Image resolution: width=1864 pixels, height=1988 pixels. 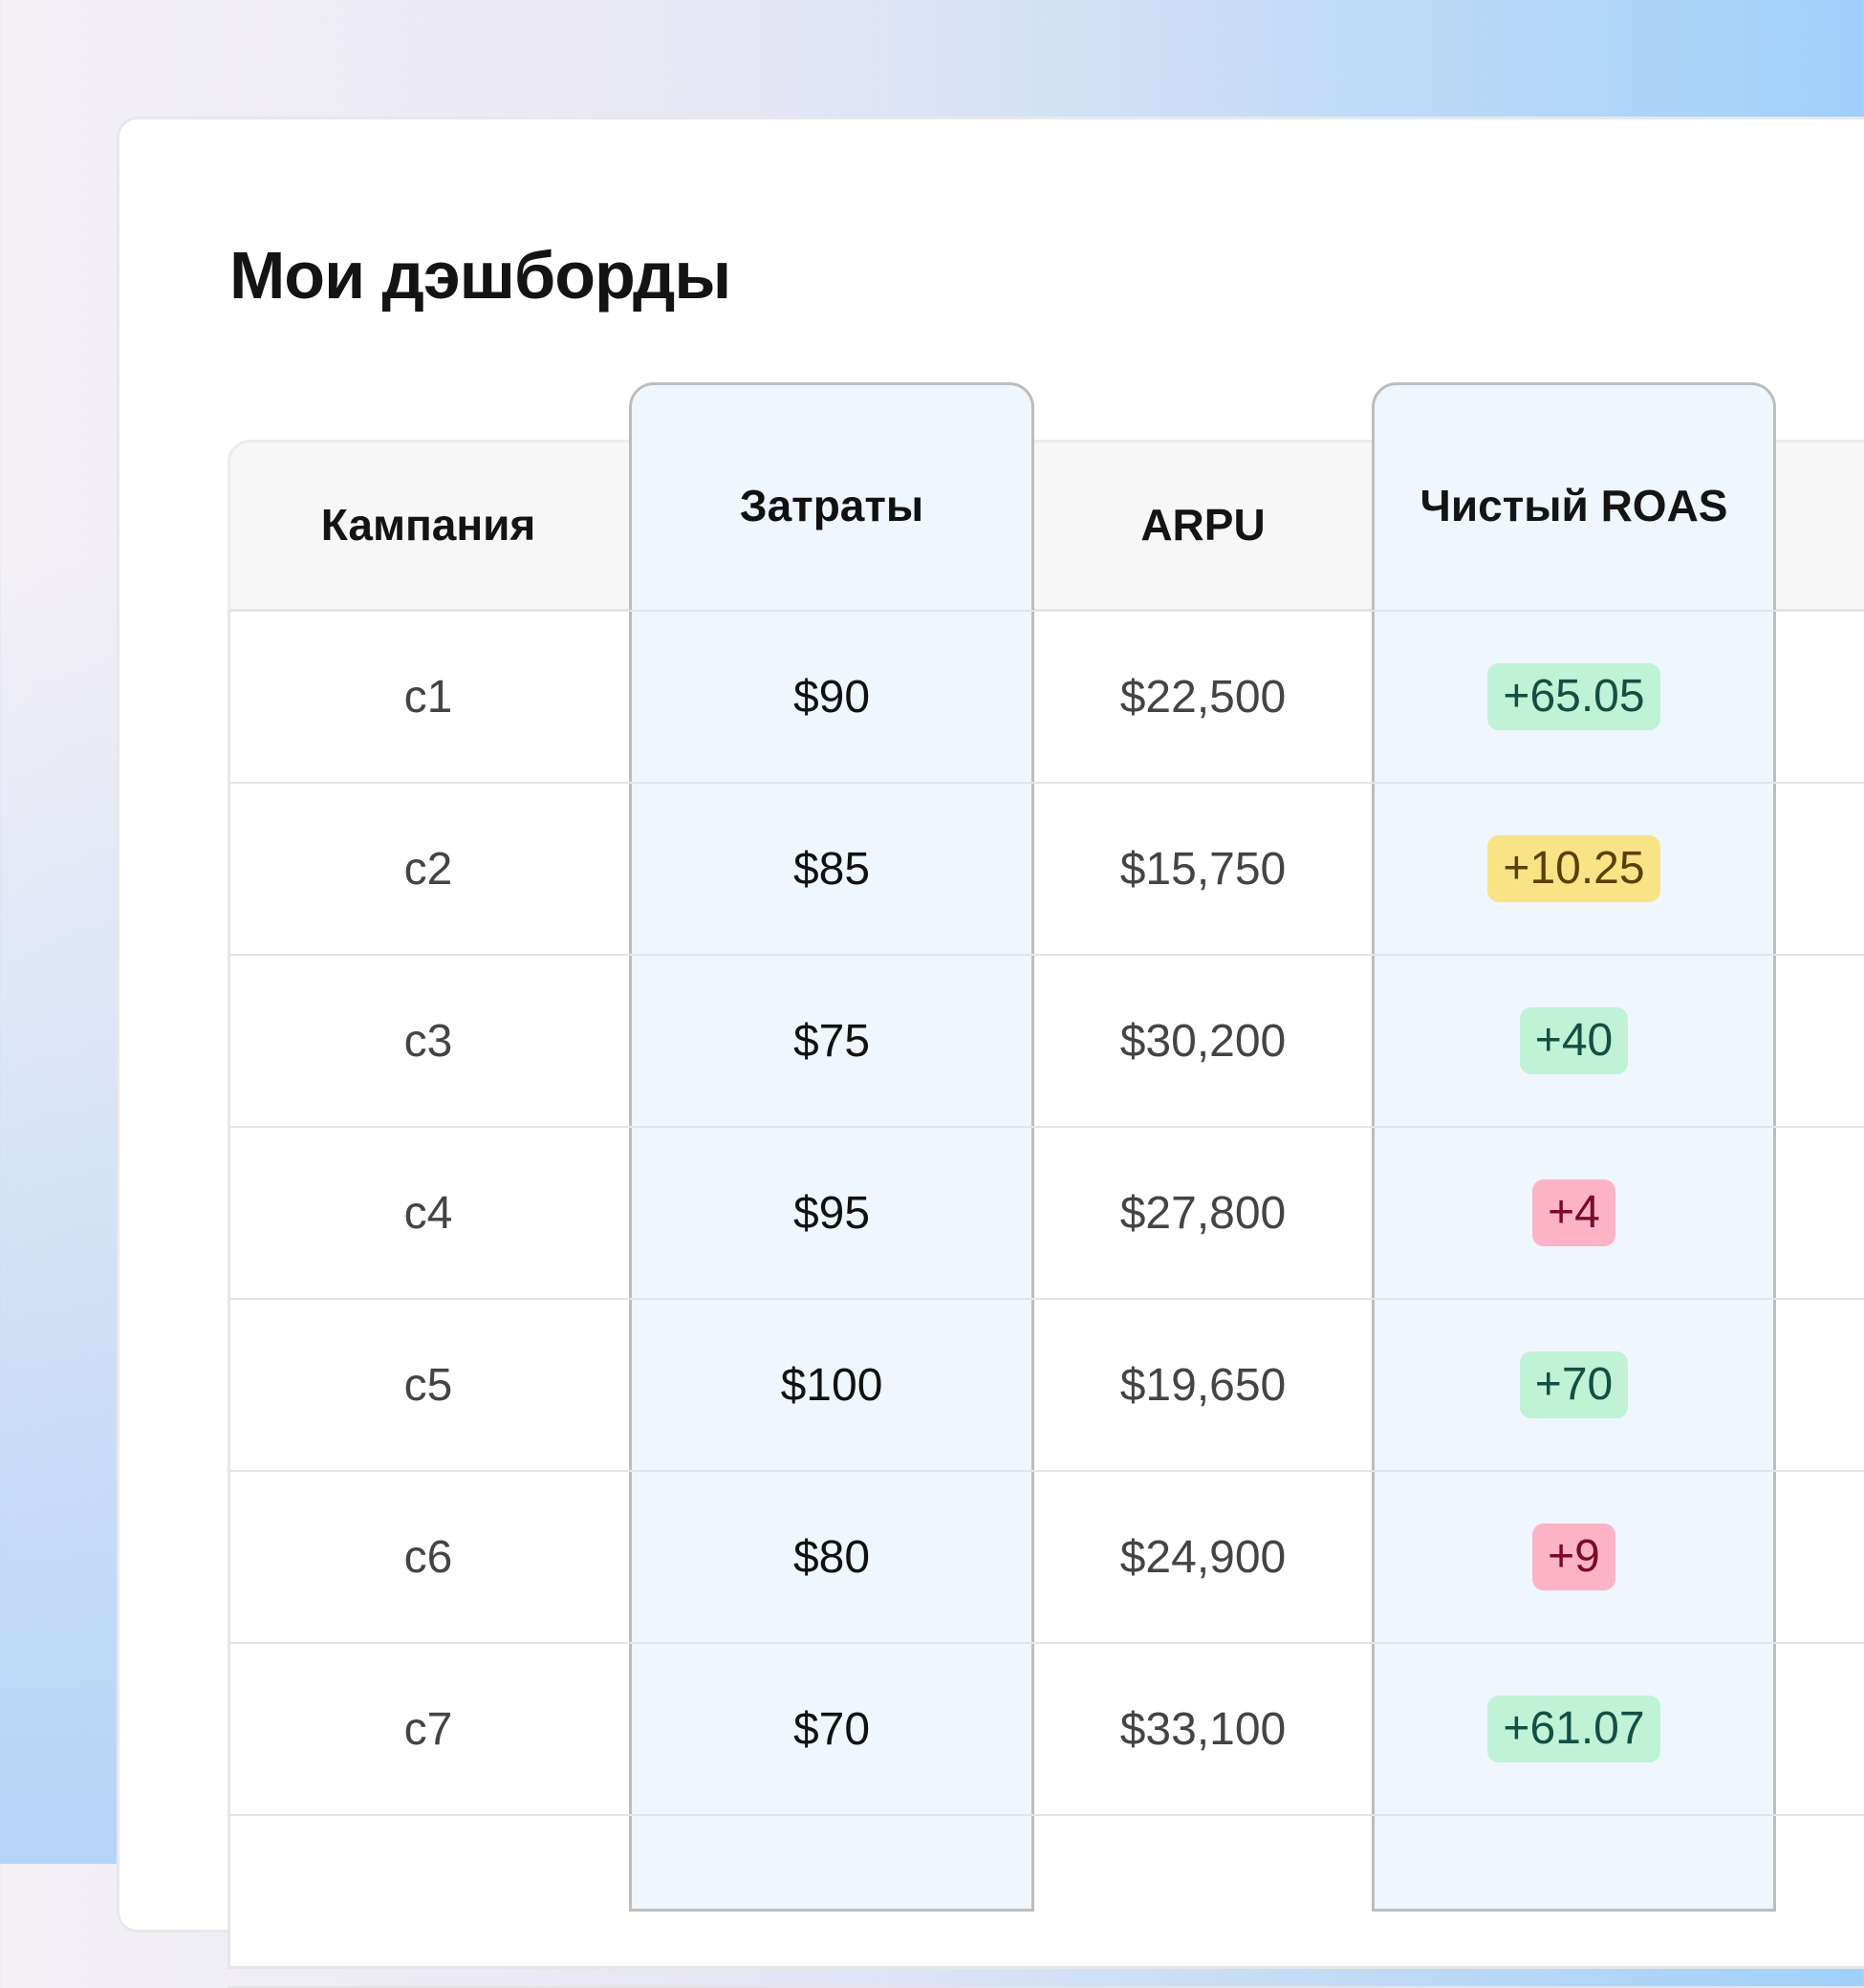 What do you see at coordinates (1046, 1042) in the screenshot?
I see `table-row: c3 $75 $30,200 +40` at bounding box center [1046, 1042].